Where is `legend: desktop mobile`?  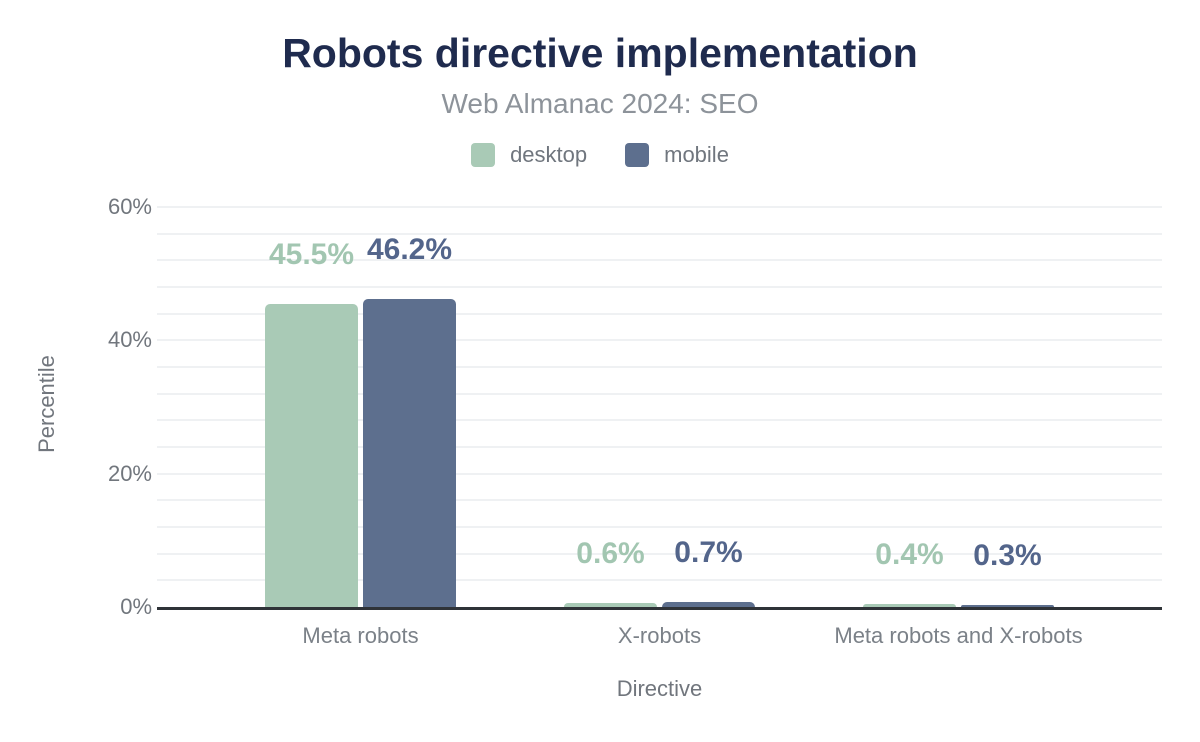
legend: desktop mobile is located at coordinates (600, 155).